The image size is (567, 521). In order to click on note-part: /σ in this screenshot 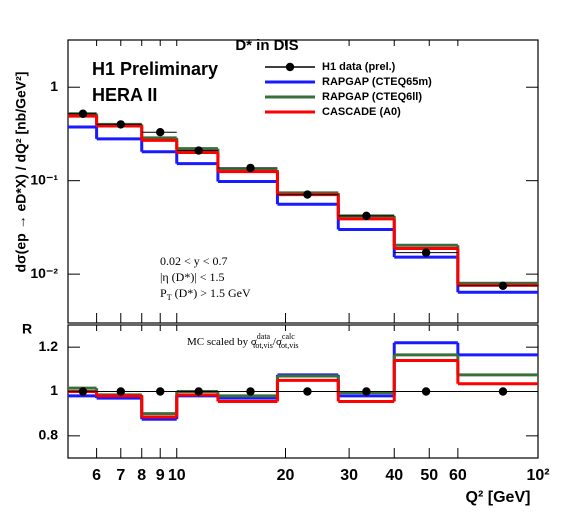, I will do `click(277, 342)`.